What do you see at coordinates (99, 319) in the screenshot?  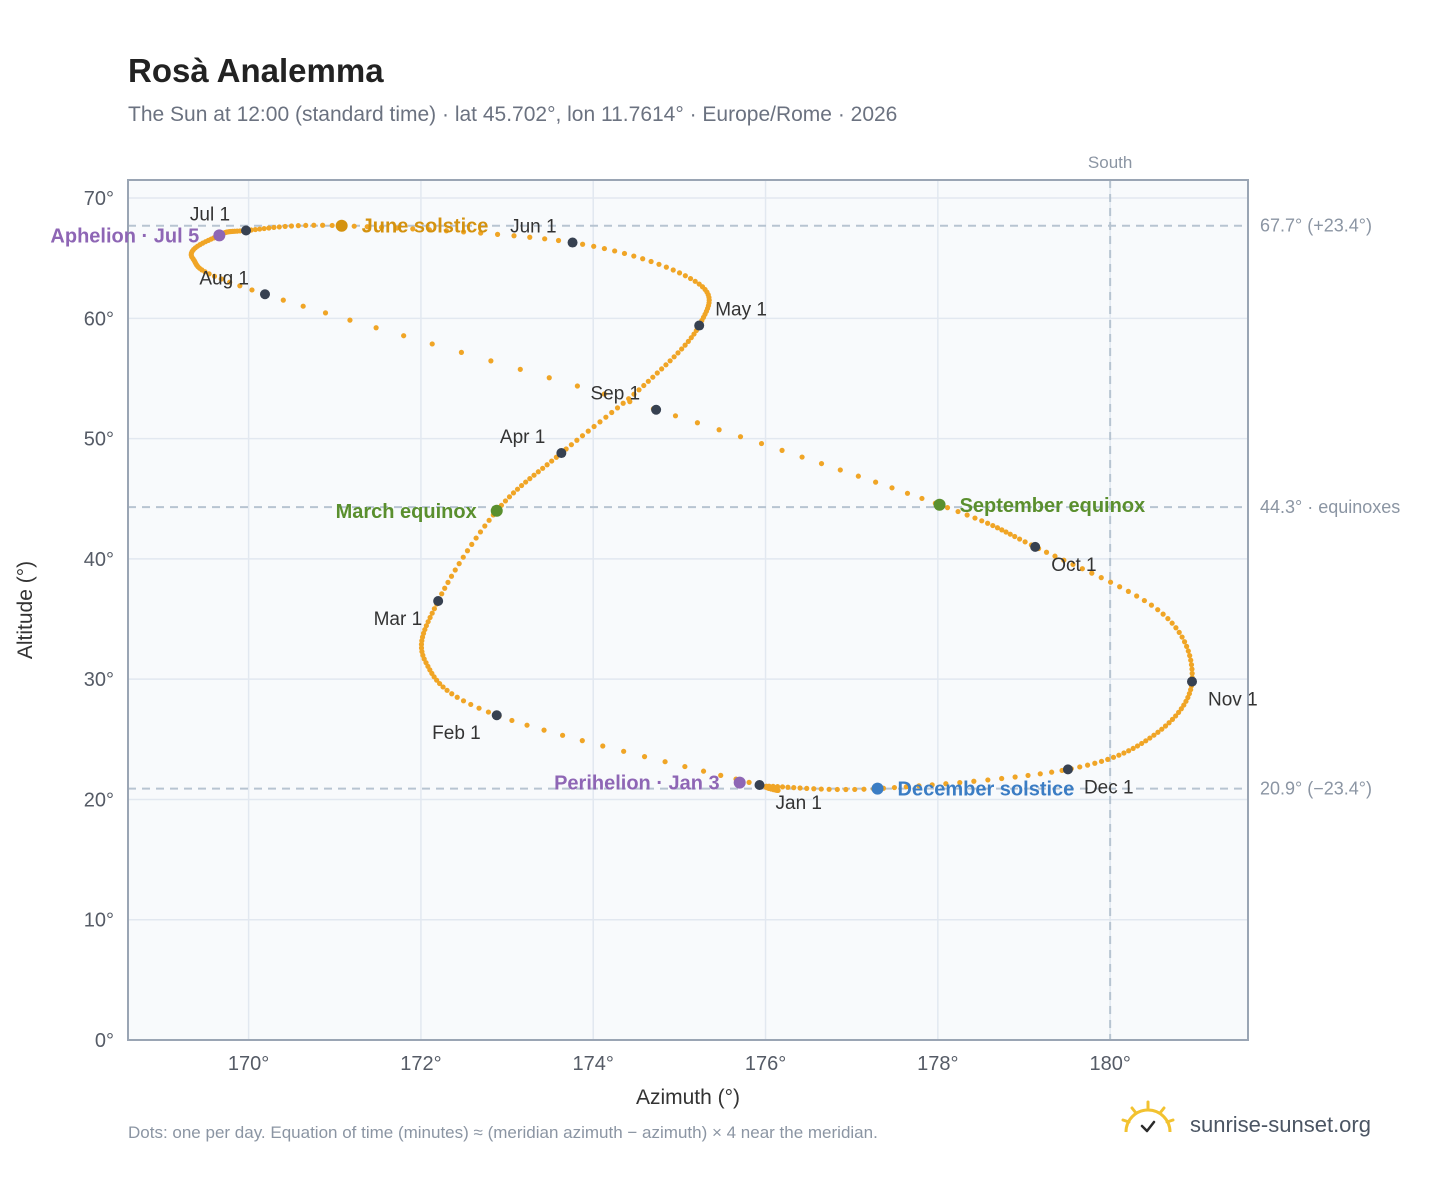 I see `y-tick-label: 60°` at bounding box center [99, 319].